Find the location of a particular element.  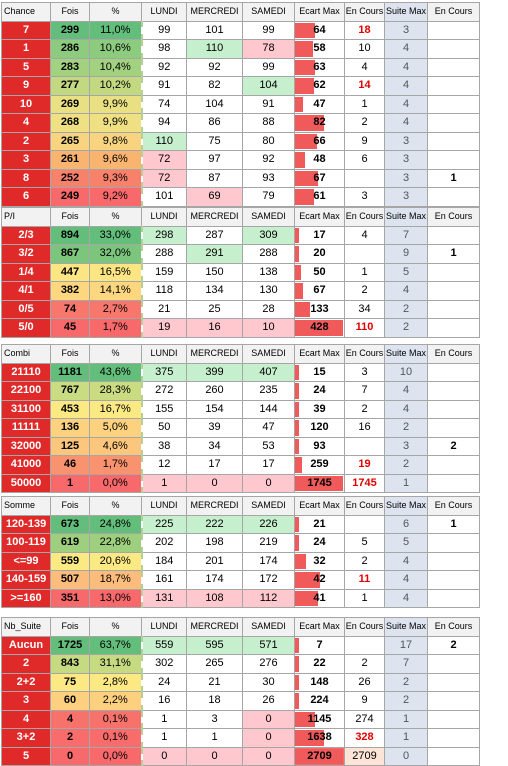

percent-cell: 9,6% is located at coordinates (116, 160).